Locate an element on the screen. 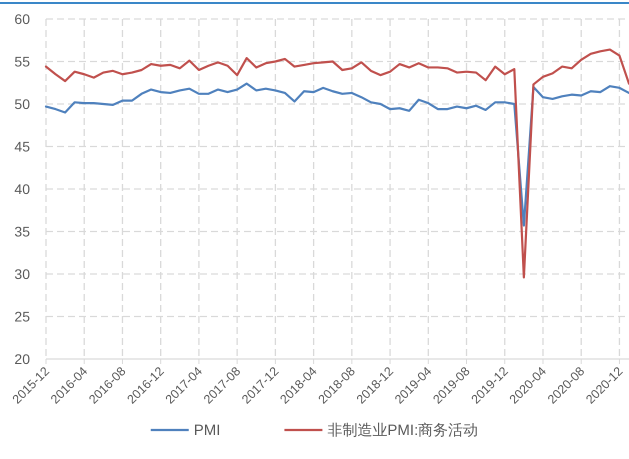  legend-label: PMI is located at coordinates (207, 430).